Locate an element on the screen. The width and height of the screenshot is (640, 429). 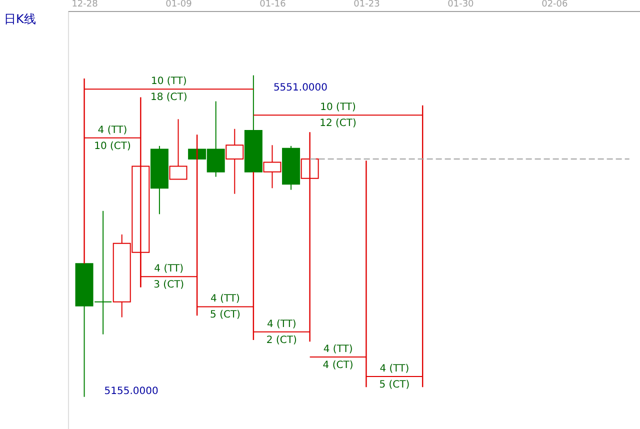
x-tick-label: 01-30 is located at coordinates (461, 5).